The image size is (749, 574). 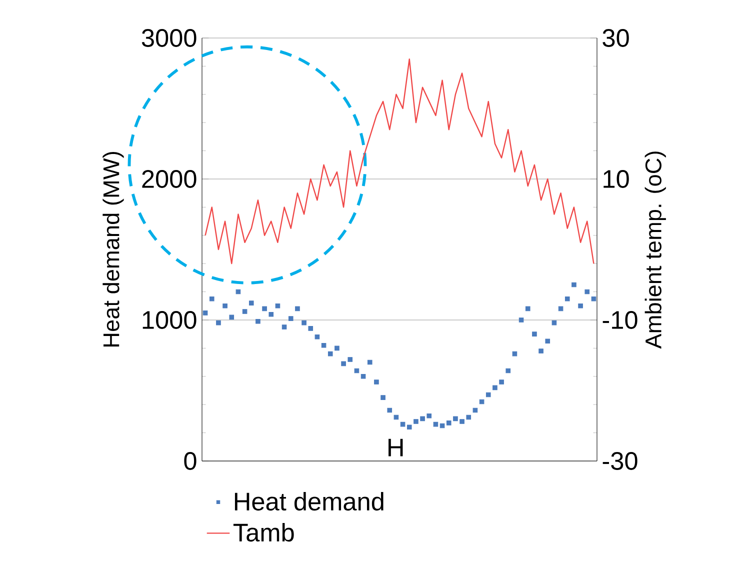 What do you see at coordinates (263, 532) in the screenshot?
I see `legend-label: Tamb` at bounding box center [263, 532].